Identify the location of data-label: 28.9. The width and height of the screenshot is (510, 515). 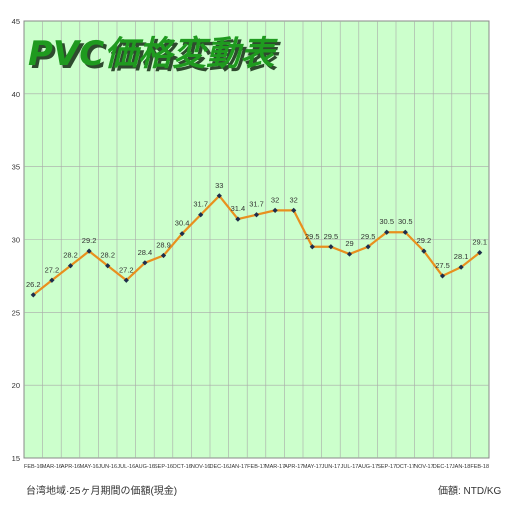
(163, 245).